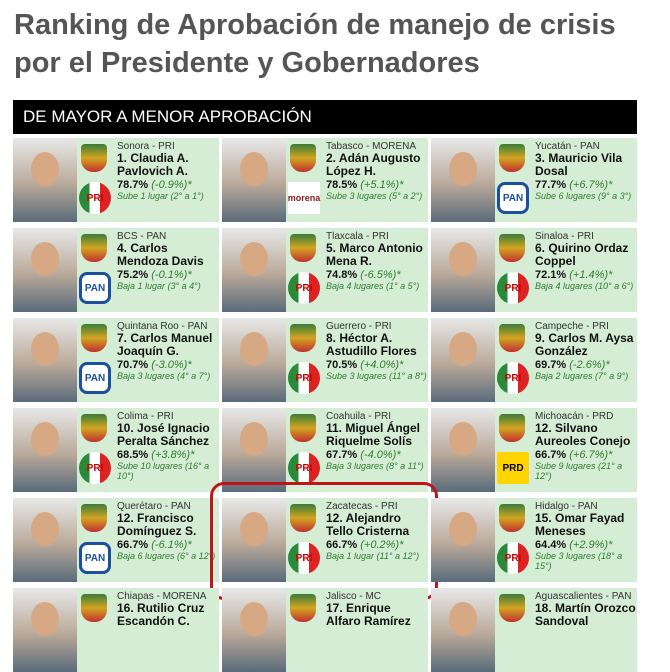 The width and height of the screenshot is (670, 672). I want to click on party-logo: morena, so click(304, 198).